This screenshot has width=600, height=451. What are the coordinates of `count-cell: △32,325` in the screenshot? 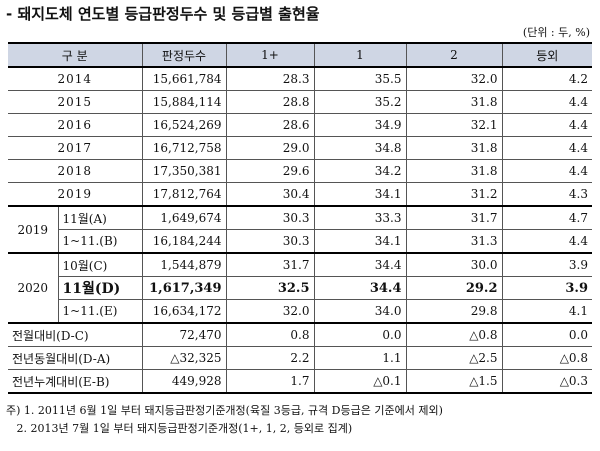 It's located at (184, 358).